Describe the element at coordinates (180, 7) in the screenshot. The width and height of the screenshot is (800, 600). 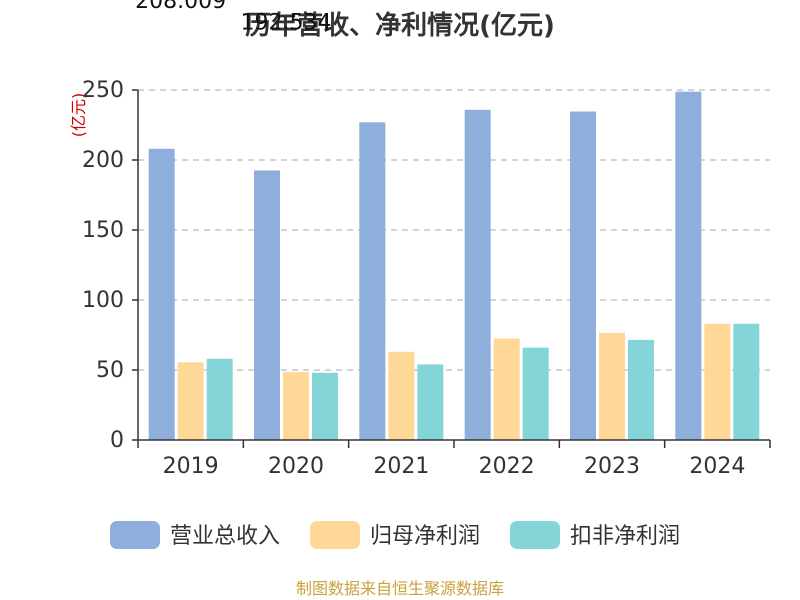
I see `data-label: 208.009` at that location.